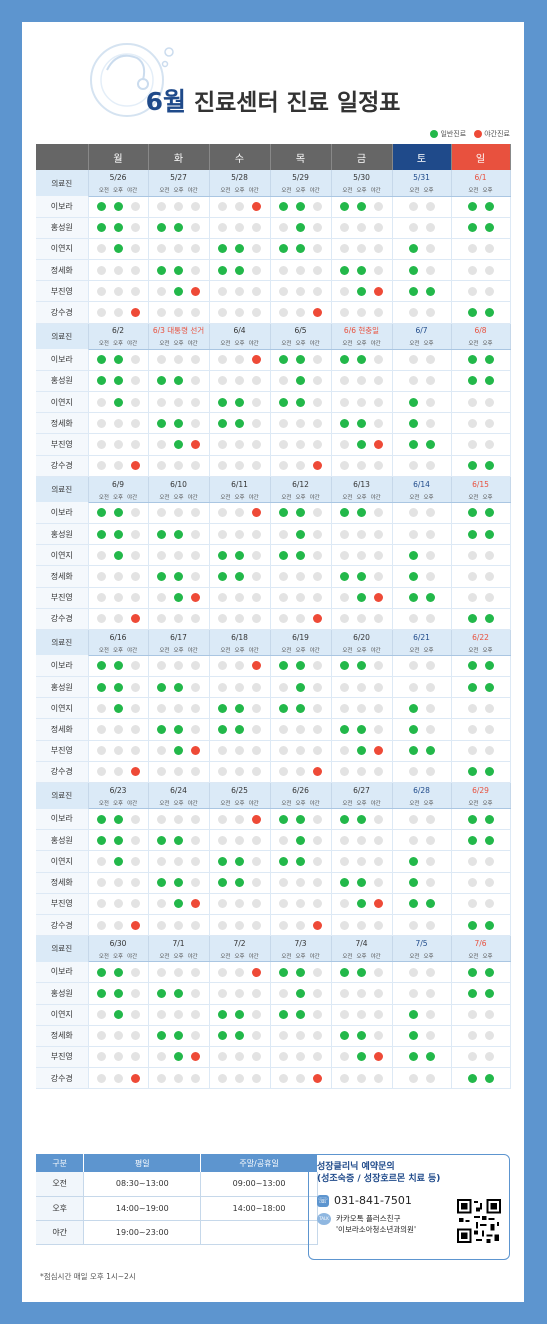 This screenshot has height=1324, width=547. Describe the element at coordinates (479, 1221) in the screenshot. I see `qr-code-icon` at that location.